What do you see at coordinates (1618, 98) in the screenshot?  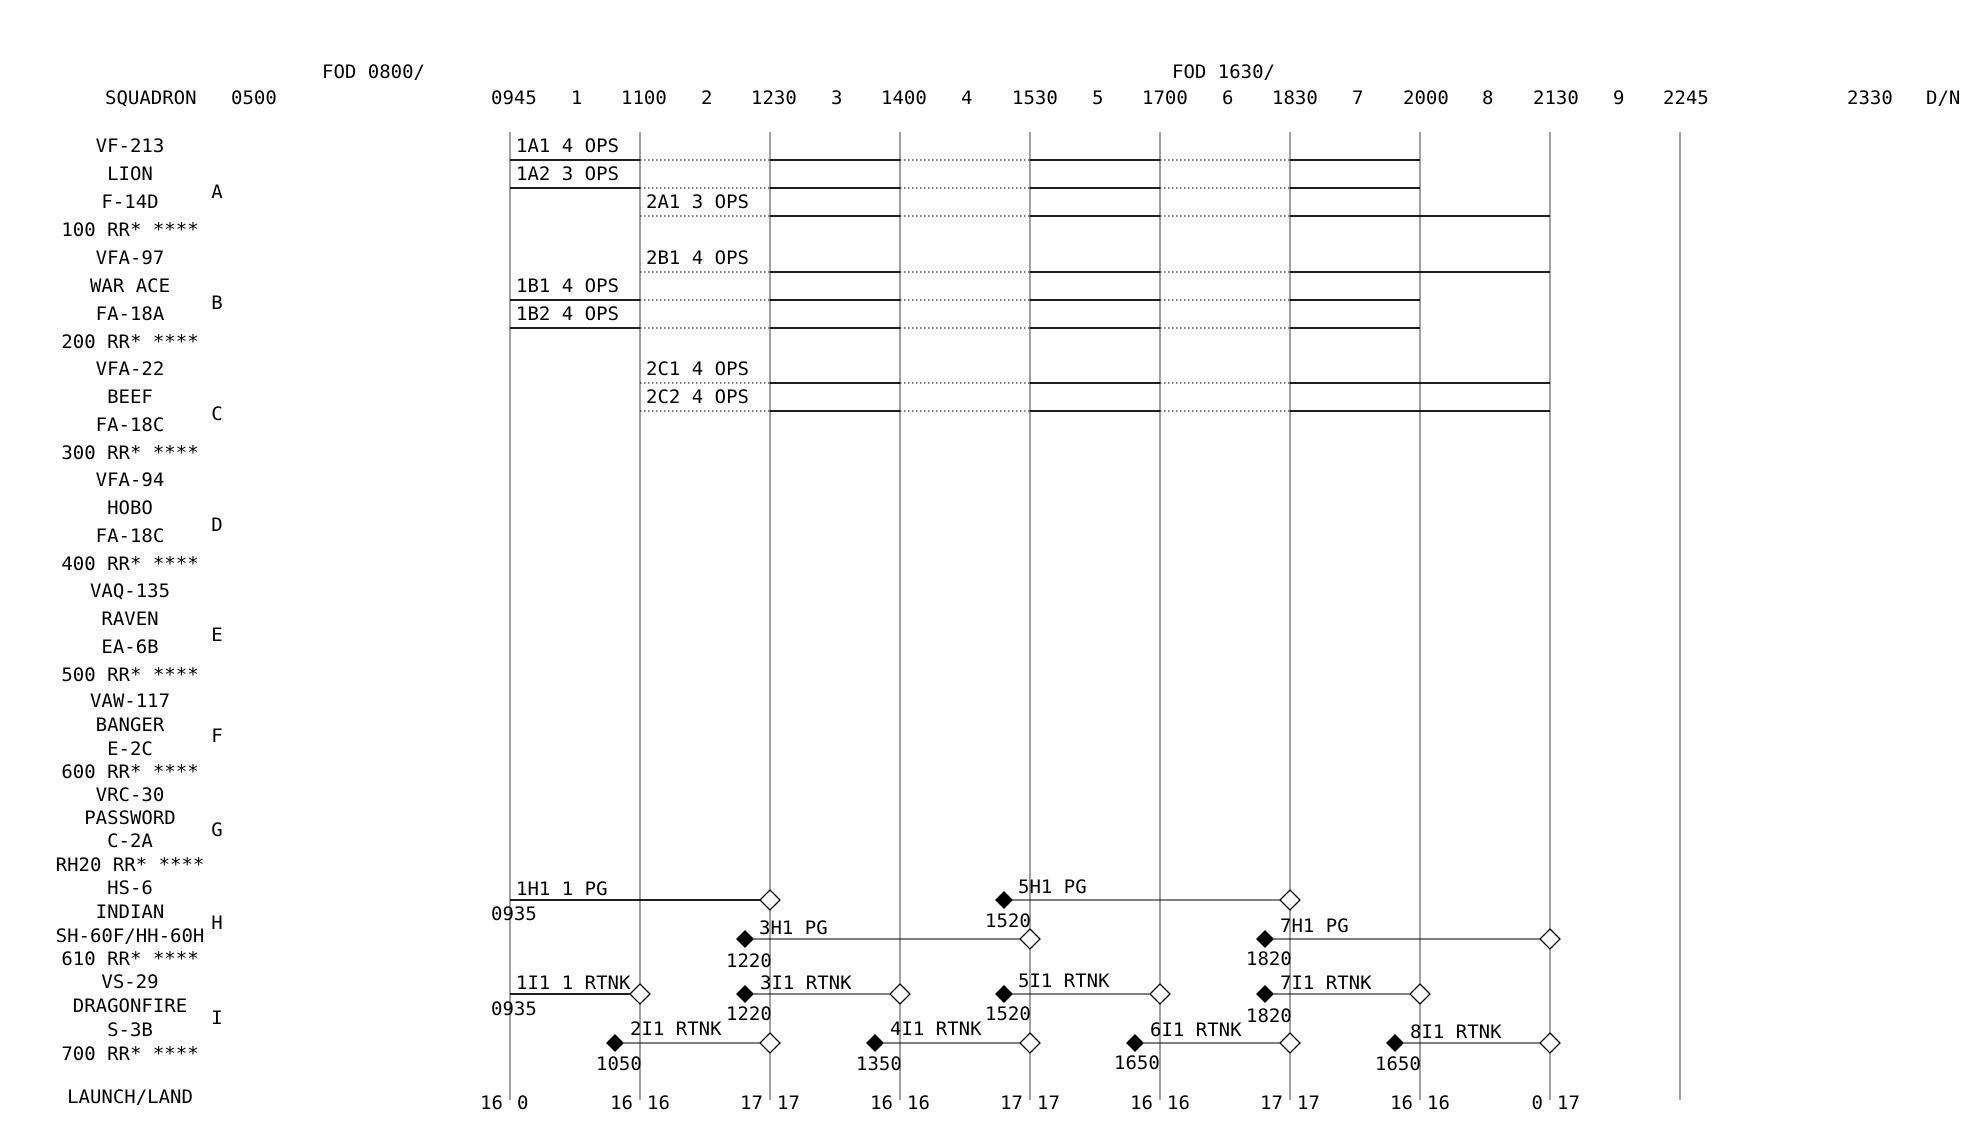 I see `event-number: 9` at bounding box center [1618, 98].